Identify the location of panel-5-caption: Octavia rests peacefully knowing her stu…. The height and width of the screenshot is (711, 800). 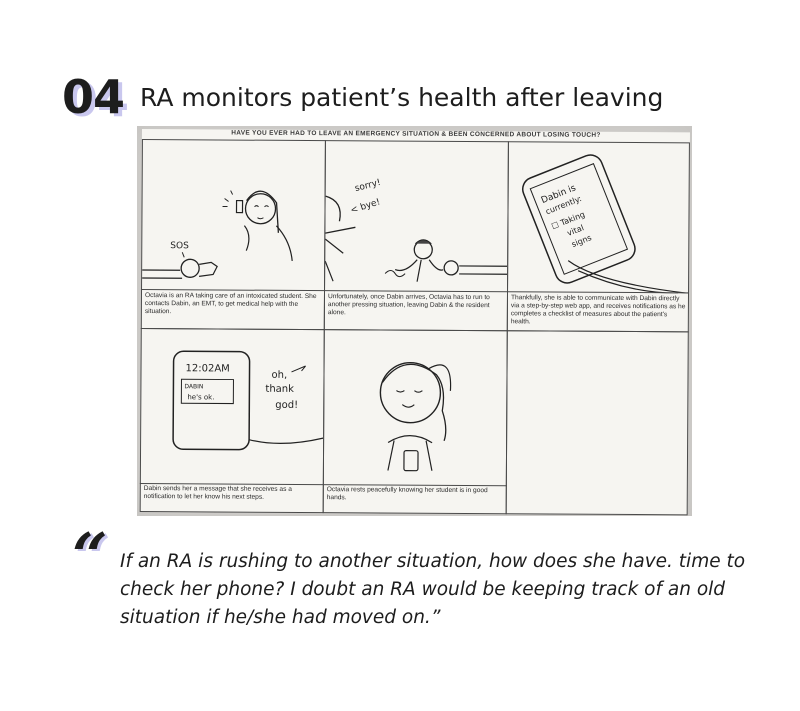
(407, 494).